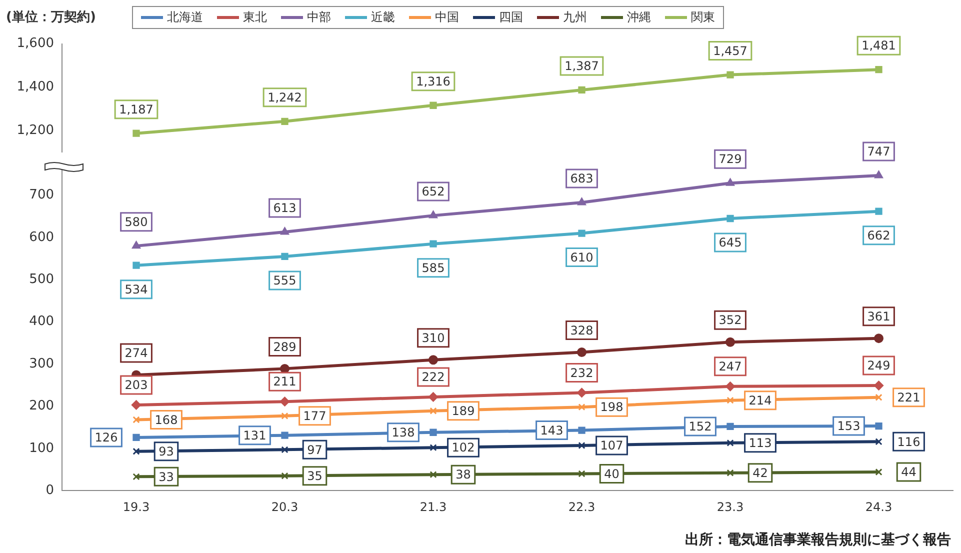 The height and width of the screenshot is (553, 961). Describe the element at coordinates (166, 477) in the screenshot. I see `data-label: 33` at that location.